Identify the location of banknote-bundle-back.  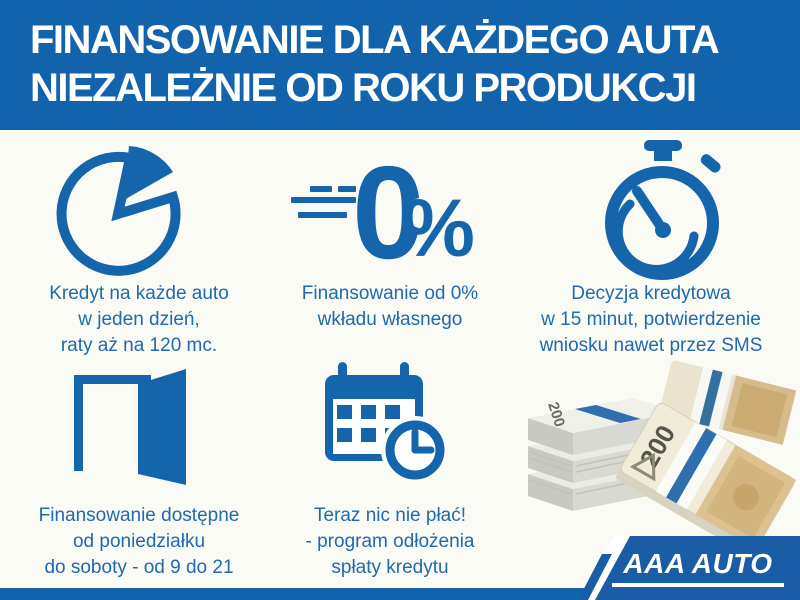
(728, 402).